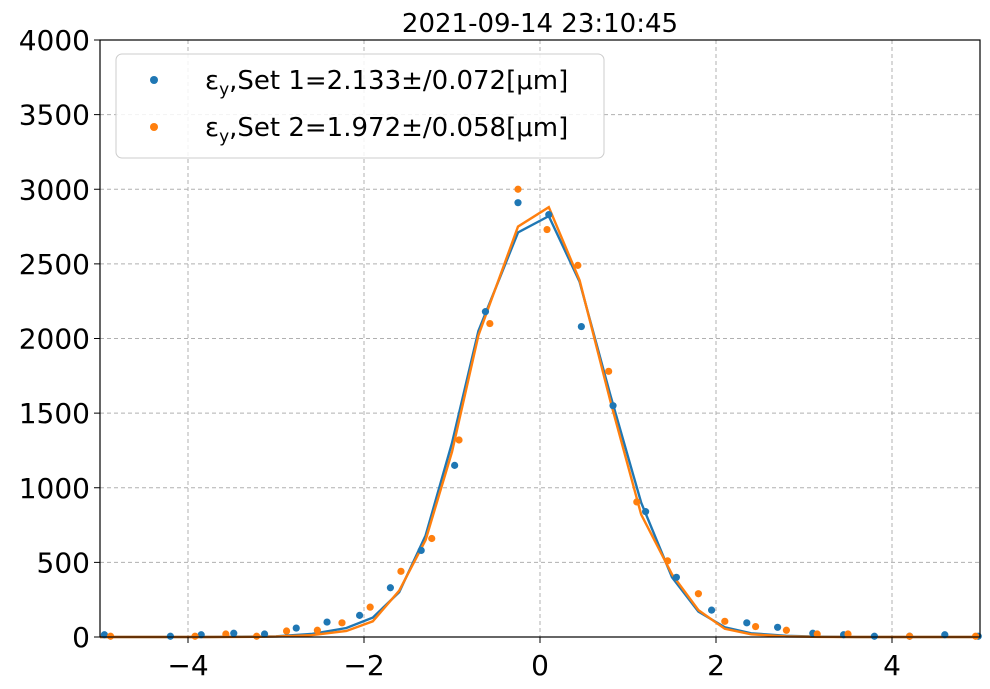  I want to click on y-tick-label: 4000, so click(54, 40).